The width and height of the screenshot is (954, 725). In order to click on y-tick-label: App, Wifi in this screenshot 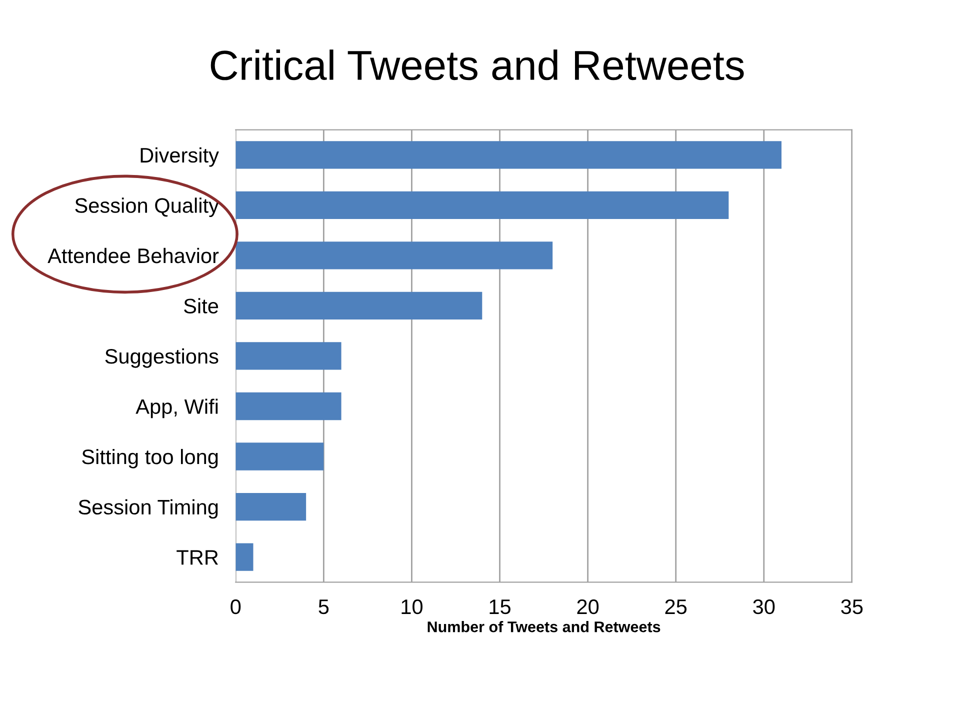, I will do `click(177, 408)`.